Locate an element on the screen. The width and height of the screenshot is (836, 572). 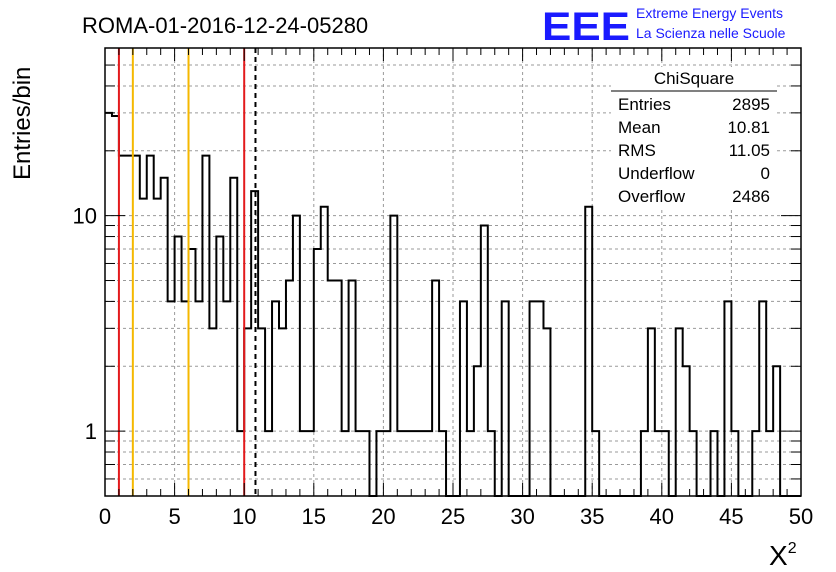
stats-label: Overflow is located at coordinates (652, 196).